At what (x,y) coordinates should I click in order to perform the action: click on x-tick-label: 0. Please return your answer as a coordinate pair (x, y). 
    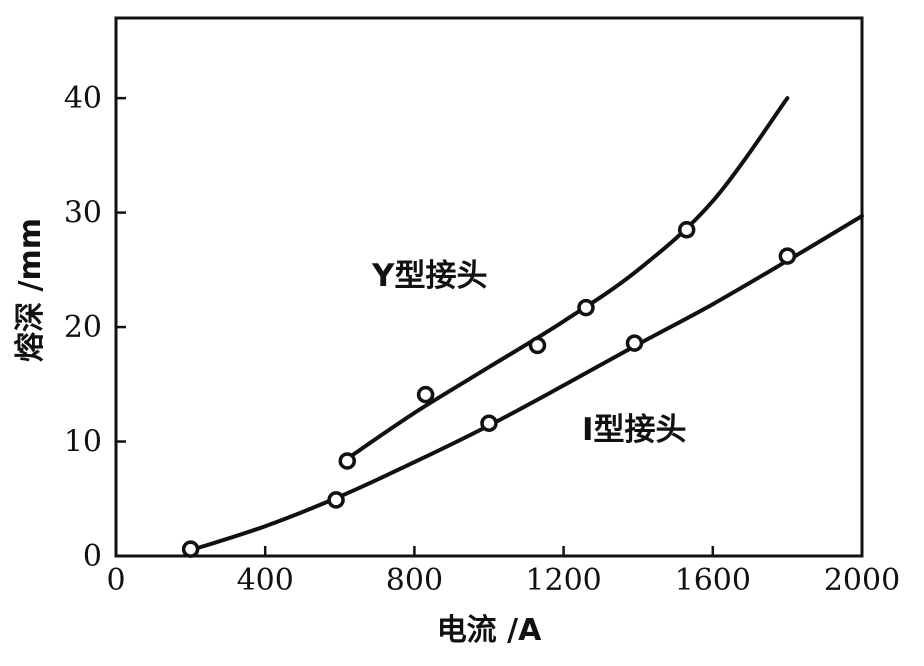
    Looking at the image, I should click on (115, 580).